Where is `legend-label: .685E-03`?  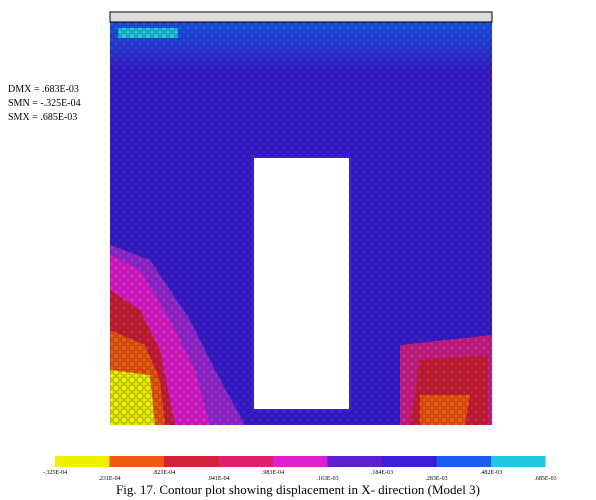 legend-label: .685E-03 is located at coordinates (545, 479).